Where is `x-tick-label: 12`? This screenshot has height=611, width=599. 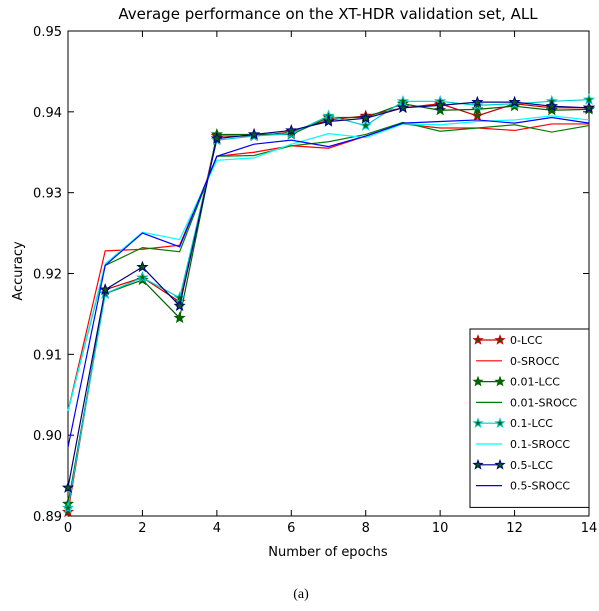
x-tick-label: 12 is located at coordinates (514, 528).